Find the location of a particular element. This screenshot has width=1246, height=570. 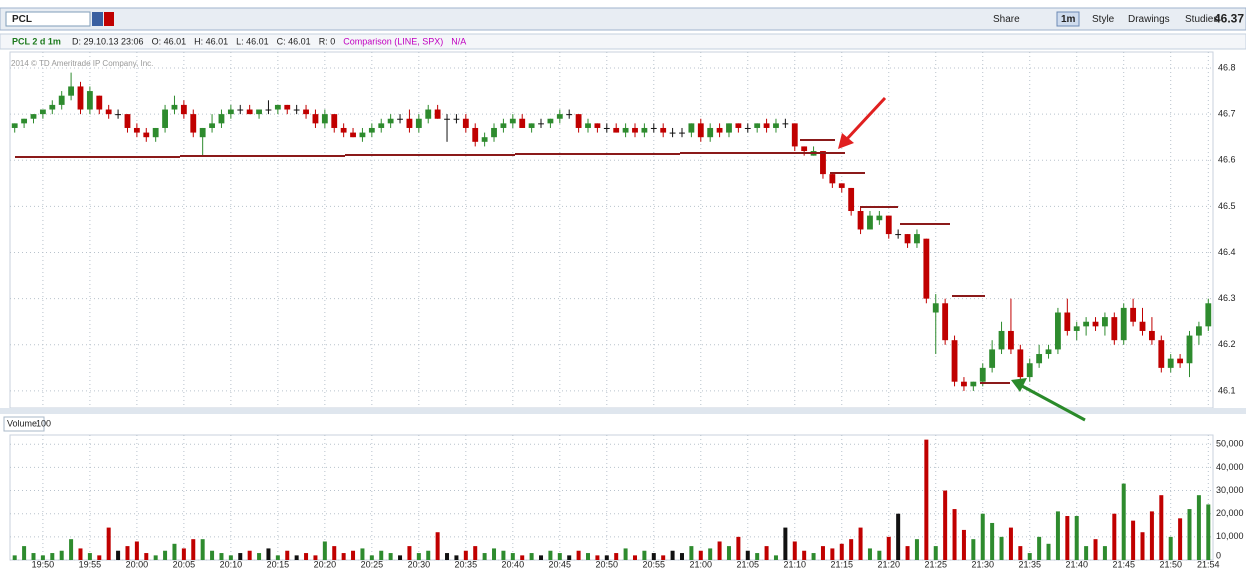

volume-tick-label: 10,000 is located at coordinates (1230, 536).